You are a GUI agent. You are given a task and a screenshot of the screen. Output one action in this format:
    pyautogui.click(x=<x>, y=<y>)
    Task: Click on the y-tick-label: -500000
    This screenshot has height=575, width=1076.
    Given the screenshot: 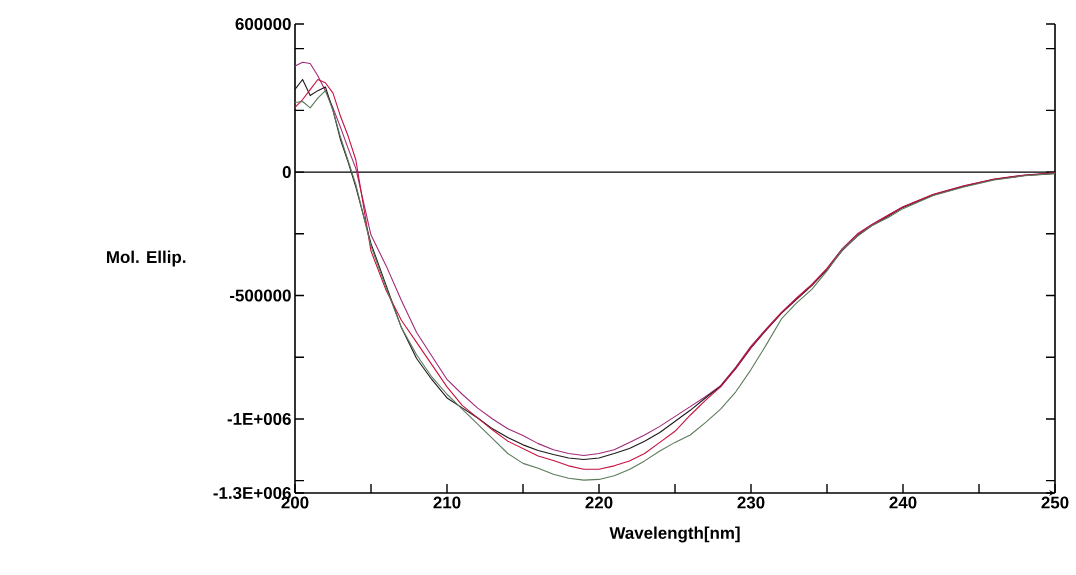 What is the action you would take?
    pyautogui.click(x=260, y=295)
    